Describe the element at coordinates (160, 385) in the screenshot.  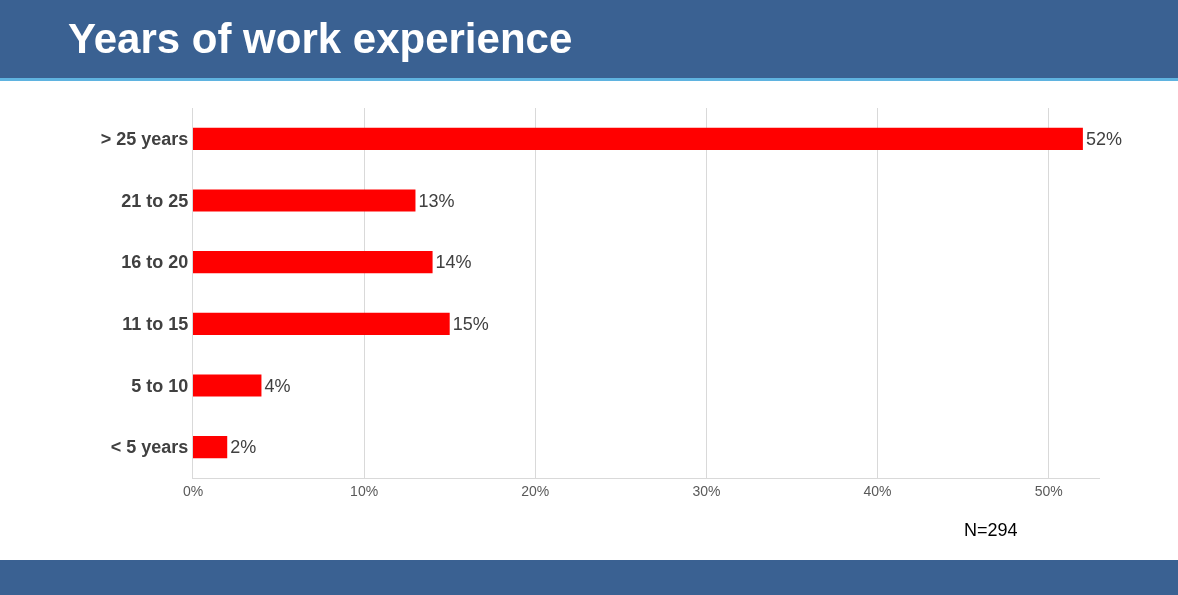
I see `y-tick-label: 5 to 10` at that location.